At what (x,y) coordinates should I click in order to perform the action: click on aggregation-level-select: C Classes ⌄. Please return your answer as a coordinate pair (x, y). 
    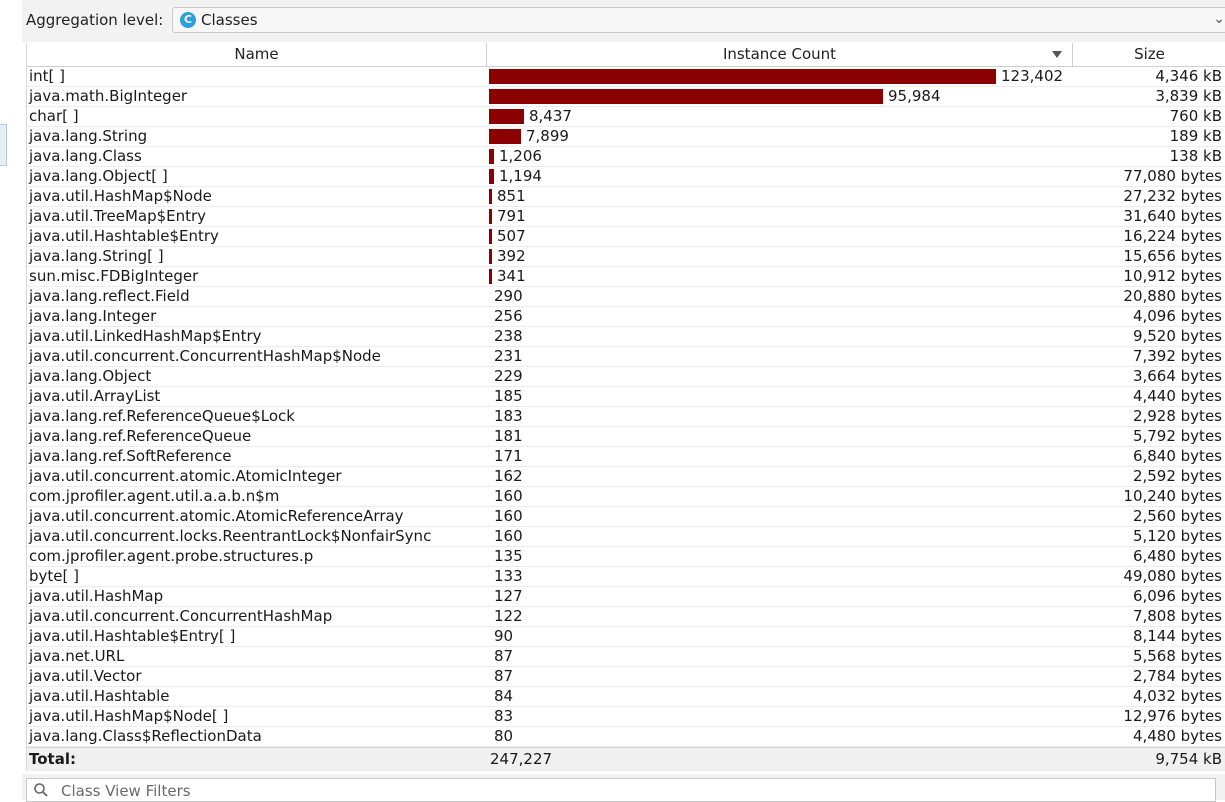
    Looking at the image, I should click on (698, 20).